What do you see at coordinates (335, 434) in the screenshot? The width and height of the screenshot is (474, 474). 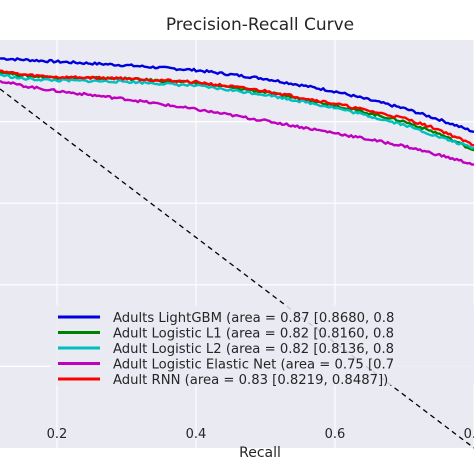 I see `x-tick-label: 0.6` at bounding box center [335, 434].